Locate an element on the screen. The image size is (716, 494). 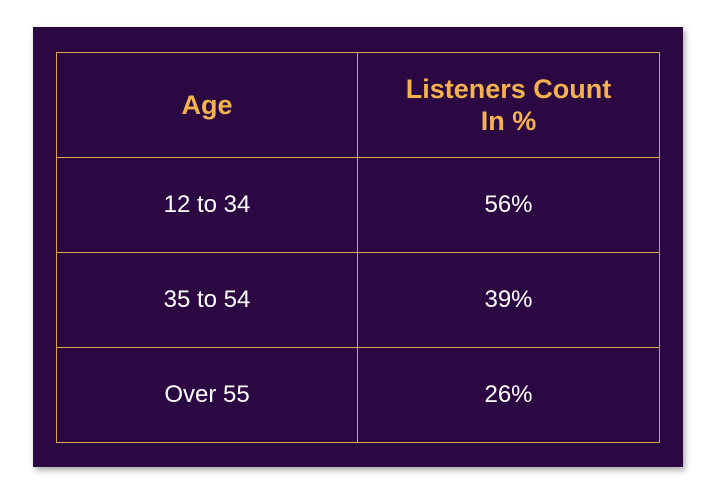
cell-percent: 39% is located at coordinates (508, 300).